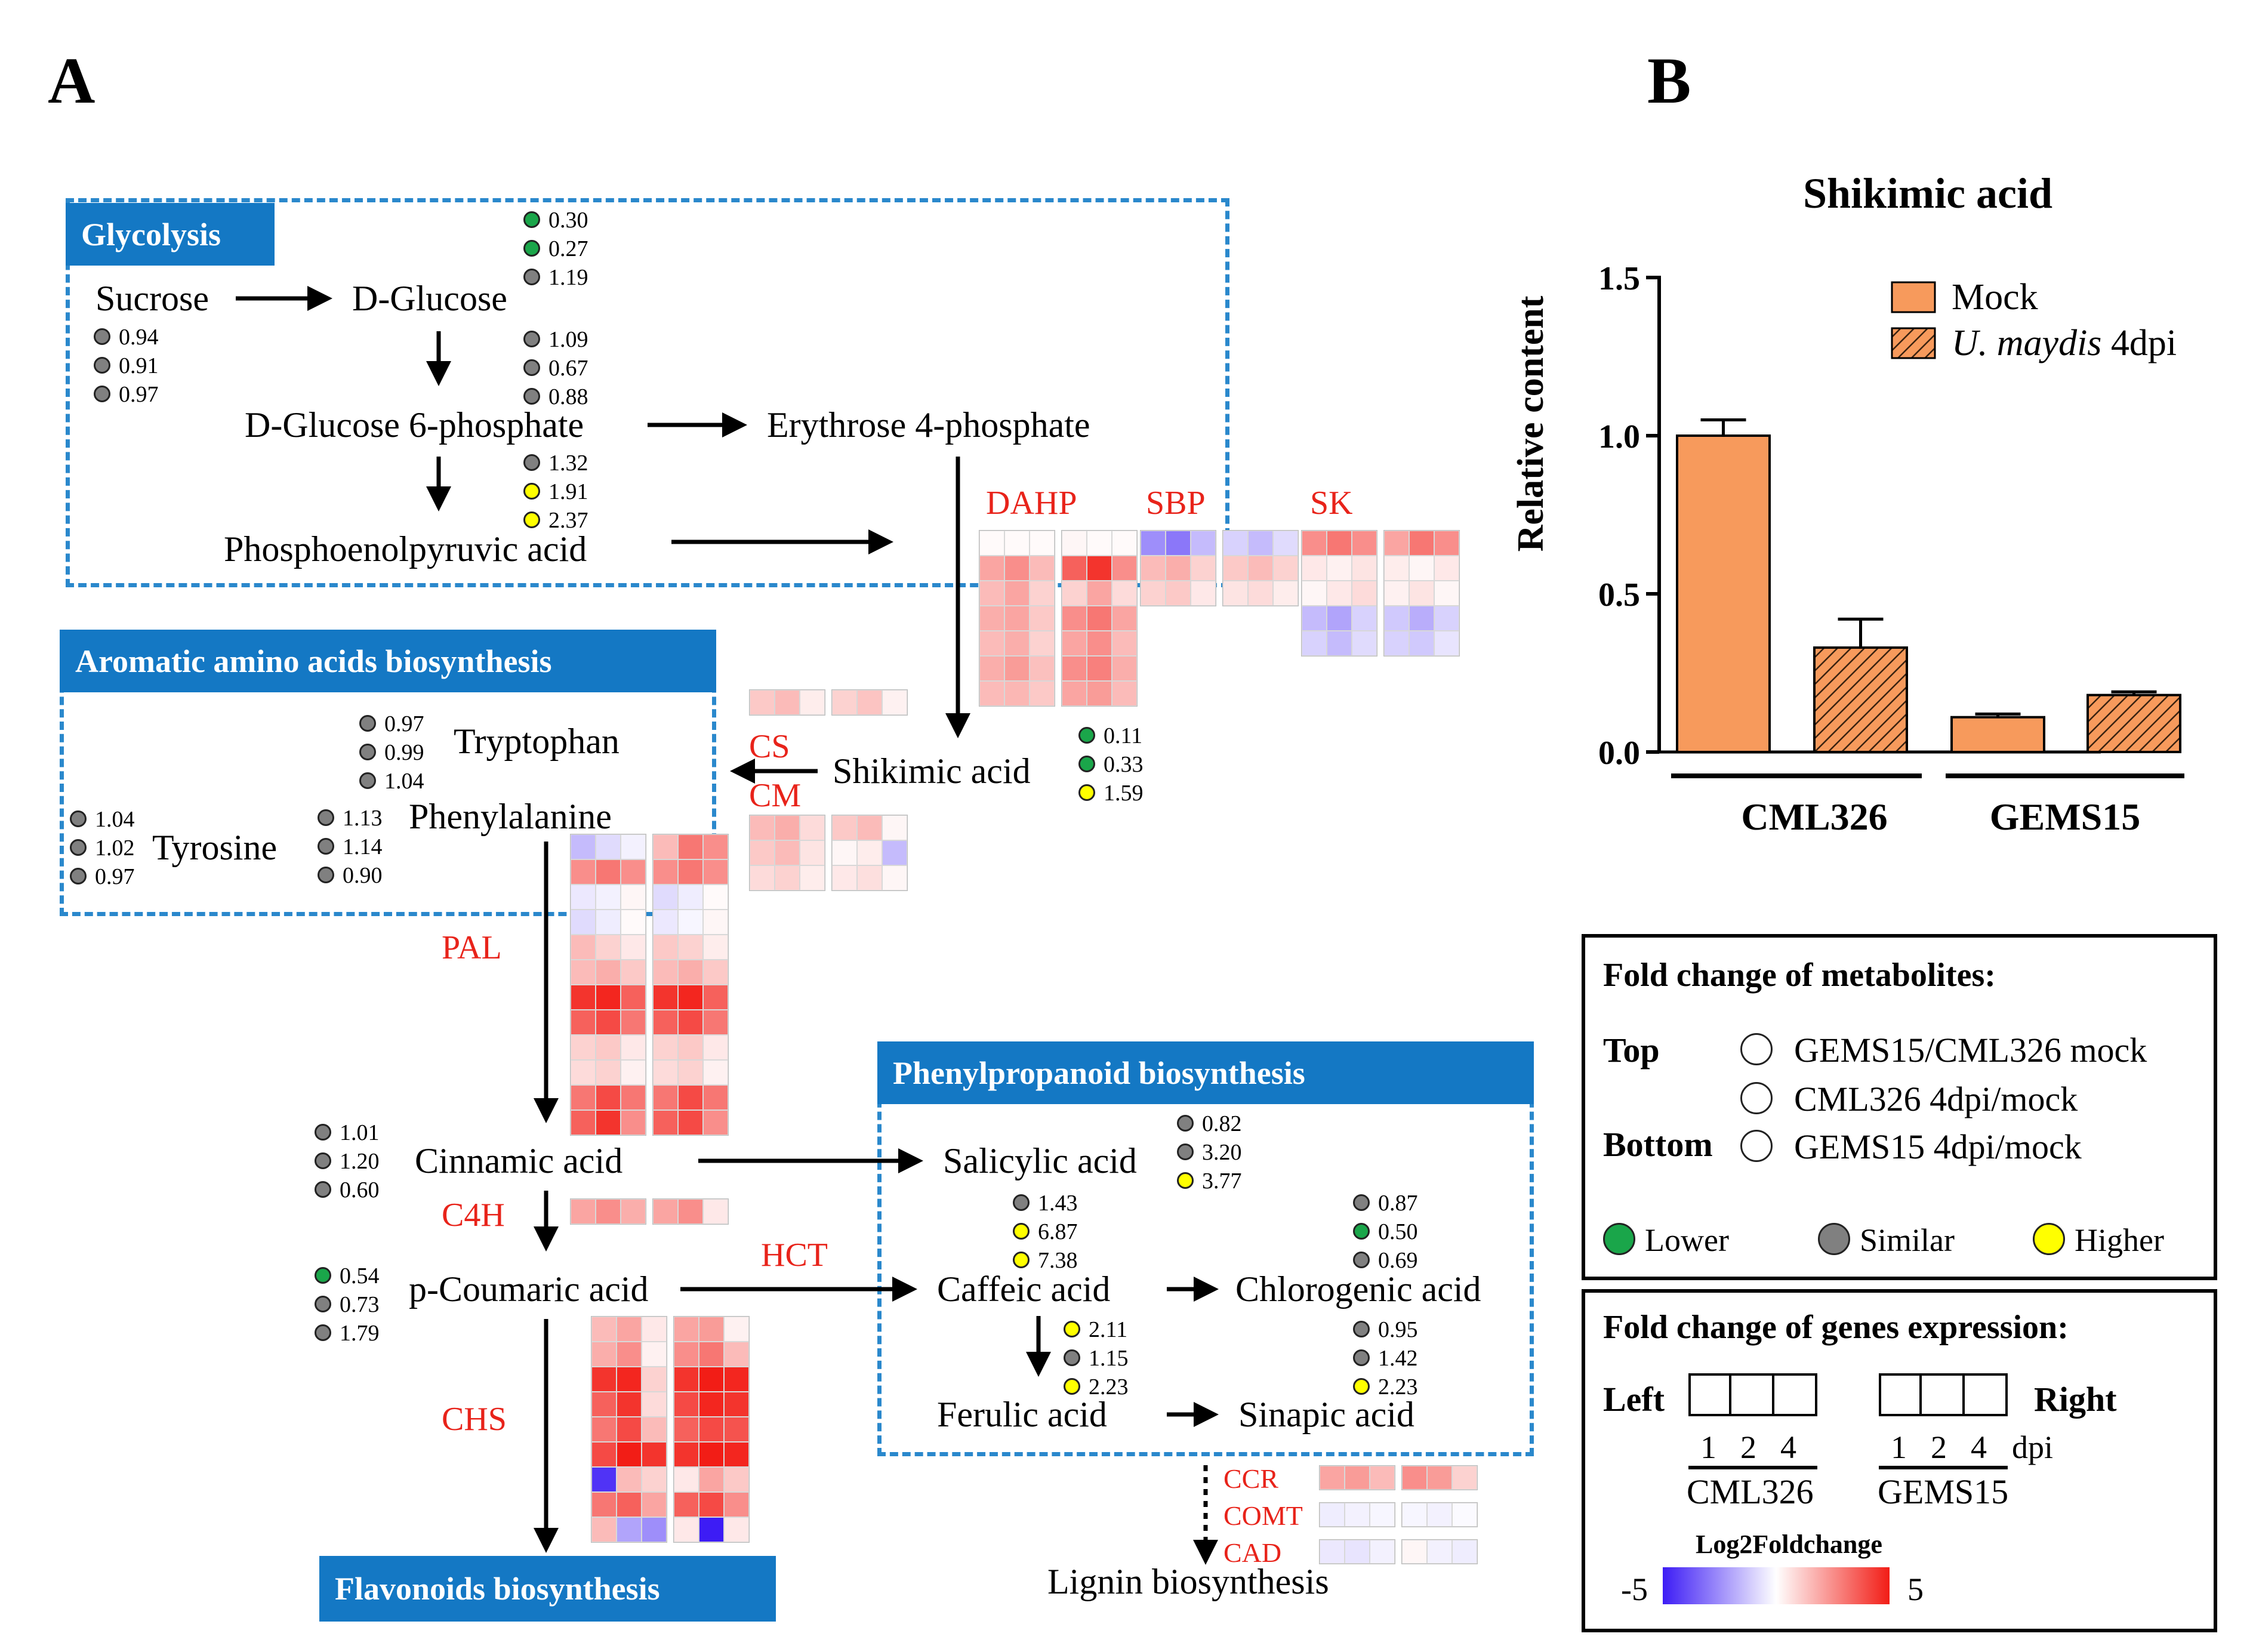 This screenshot has height=1652, width=2256. I want to click on heatmap-comt, so click(1398, 1514).